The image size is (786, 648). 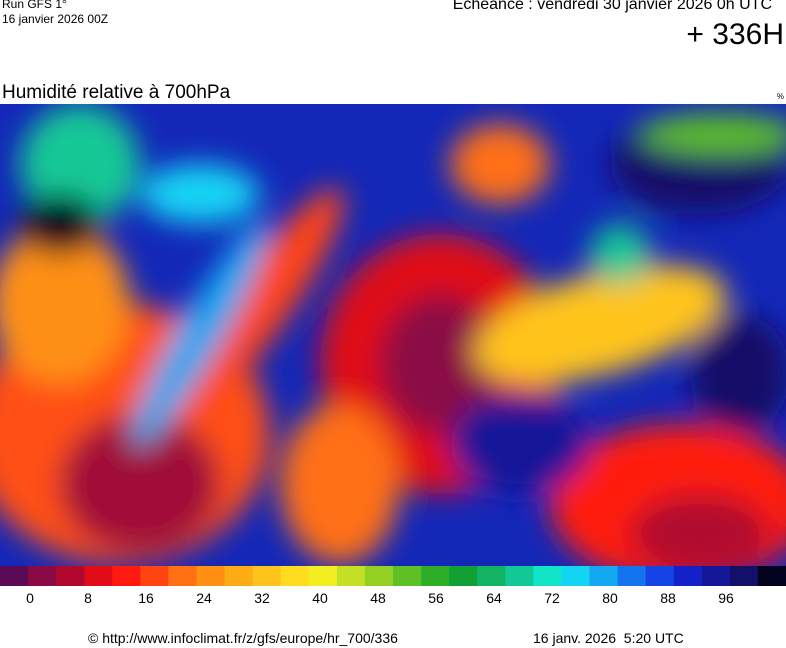 What do you see at coordinates (262, 598) in the screenshot?
I see `tick-label: 32` at bounding box center [262, 598].